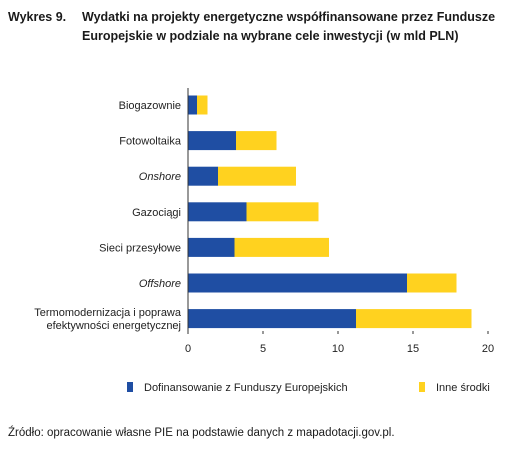  I want to click on x-tick-label: 5, so click(263, 349).